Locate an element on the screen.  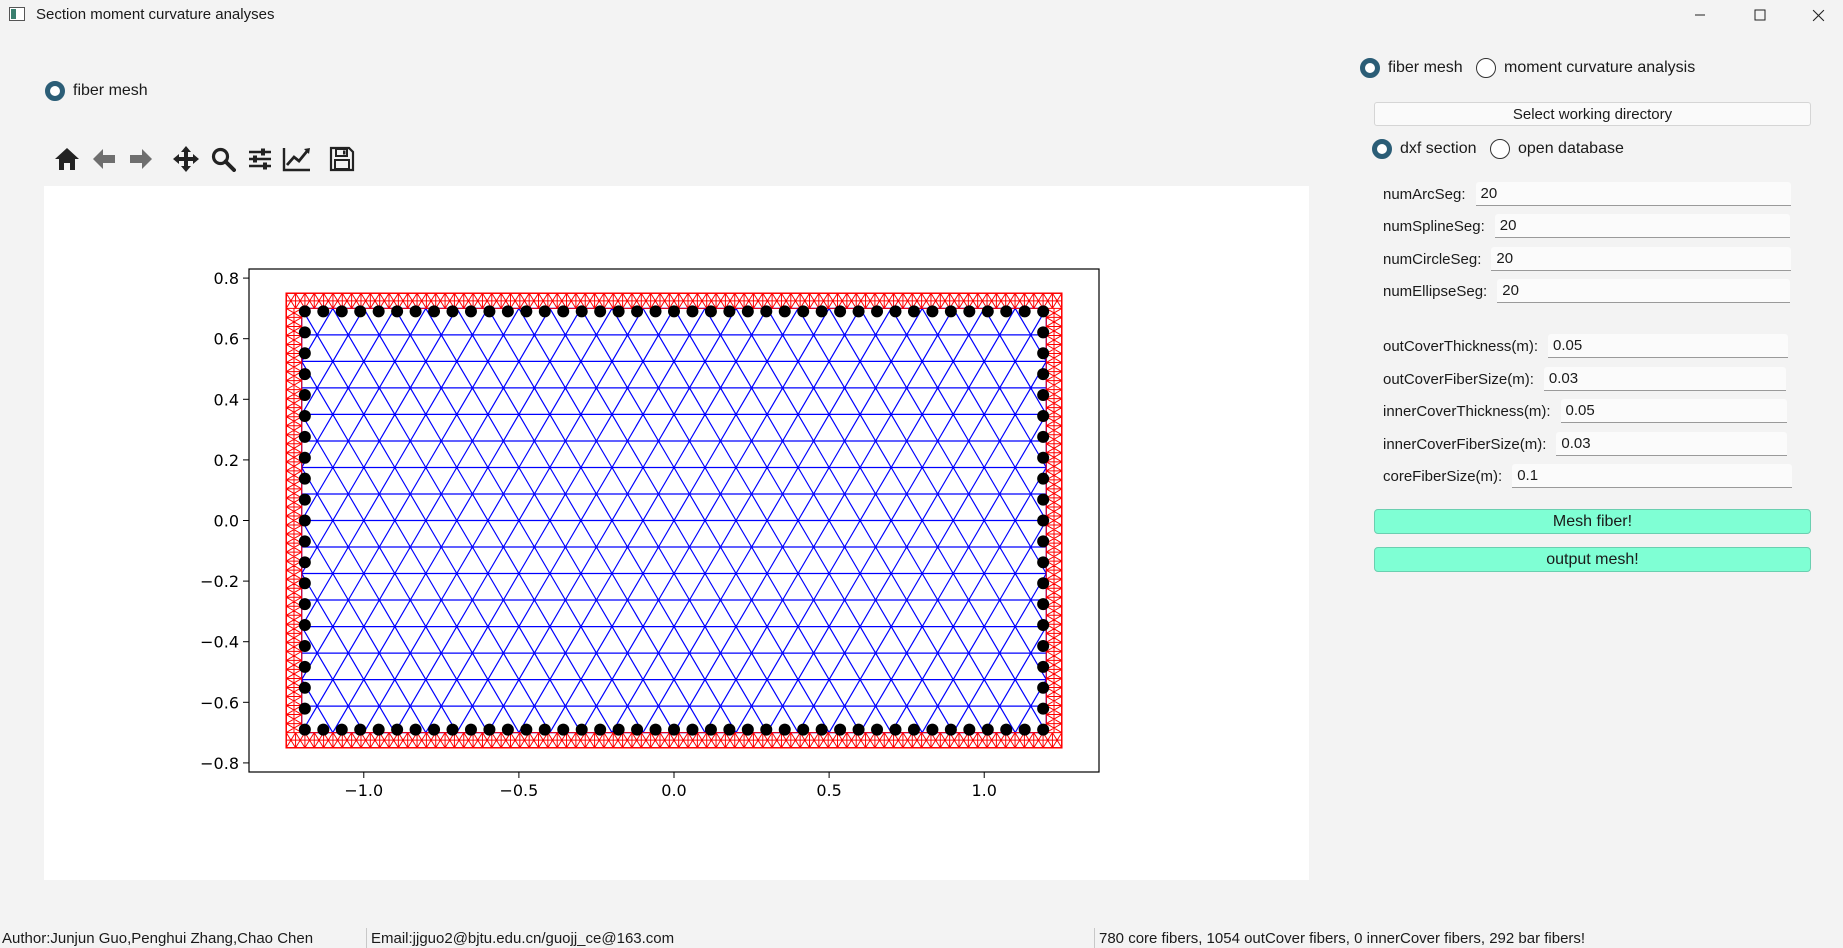
num-arc-seg-label: numArcSeg: is located at coordinates (1424, 194).